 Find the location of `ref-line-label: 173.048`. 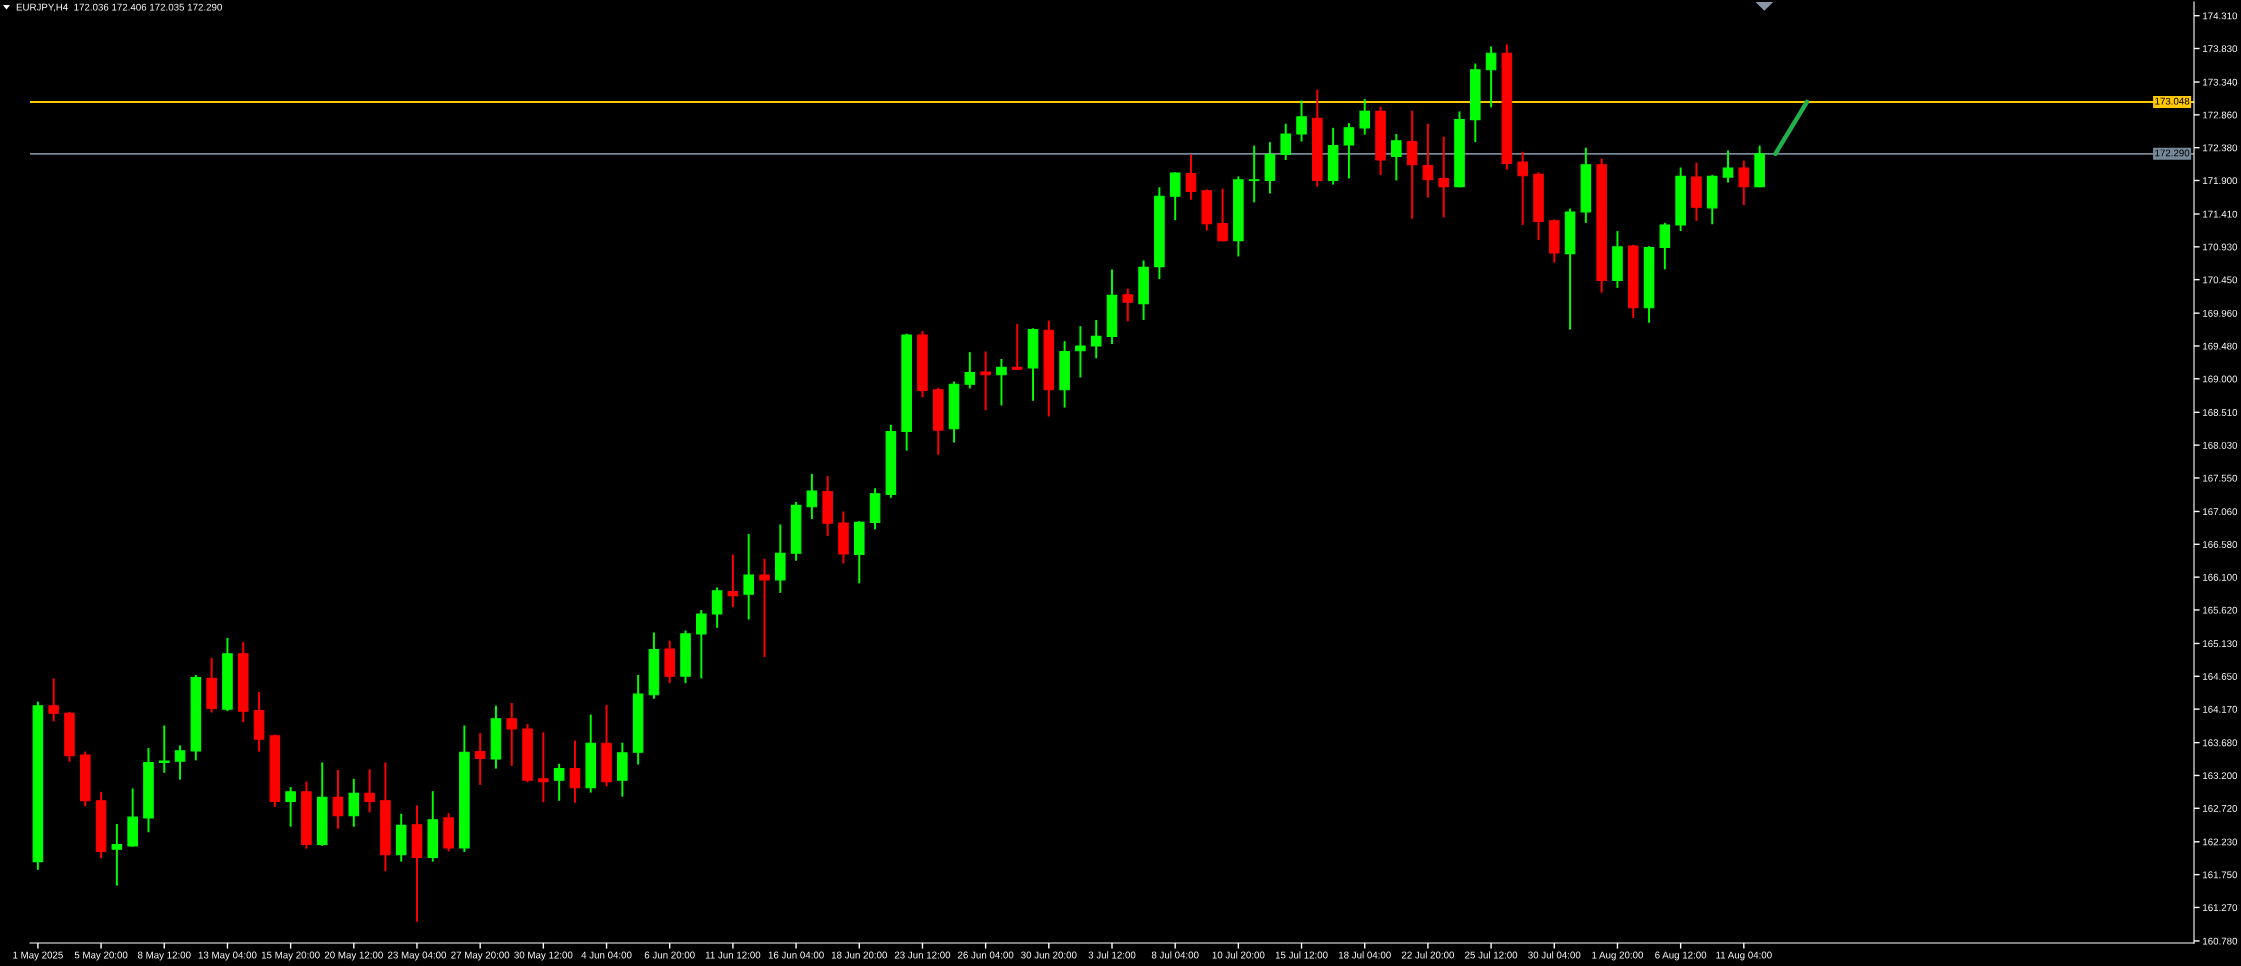

ref-line-label: 173.048 is located at coordinates (2172, 101).